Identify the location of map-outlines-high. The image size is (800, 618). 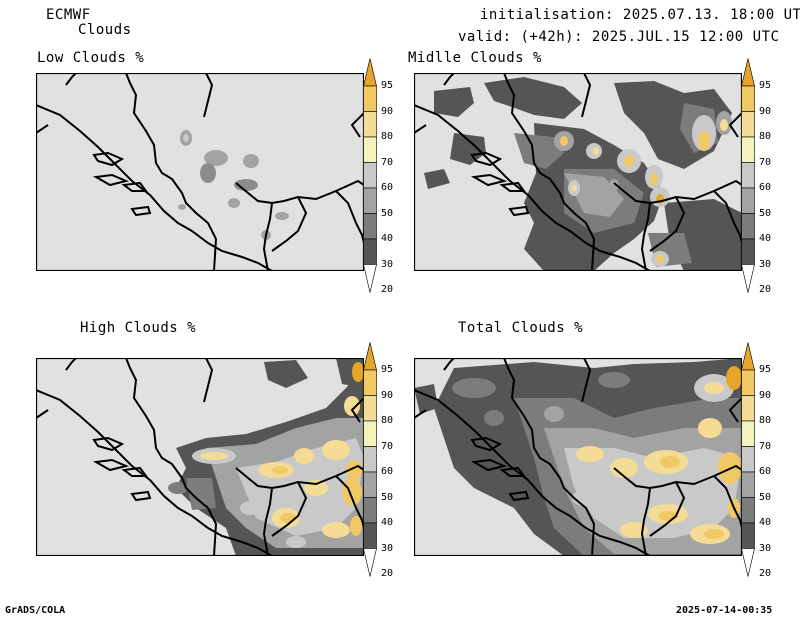
(200, 457).